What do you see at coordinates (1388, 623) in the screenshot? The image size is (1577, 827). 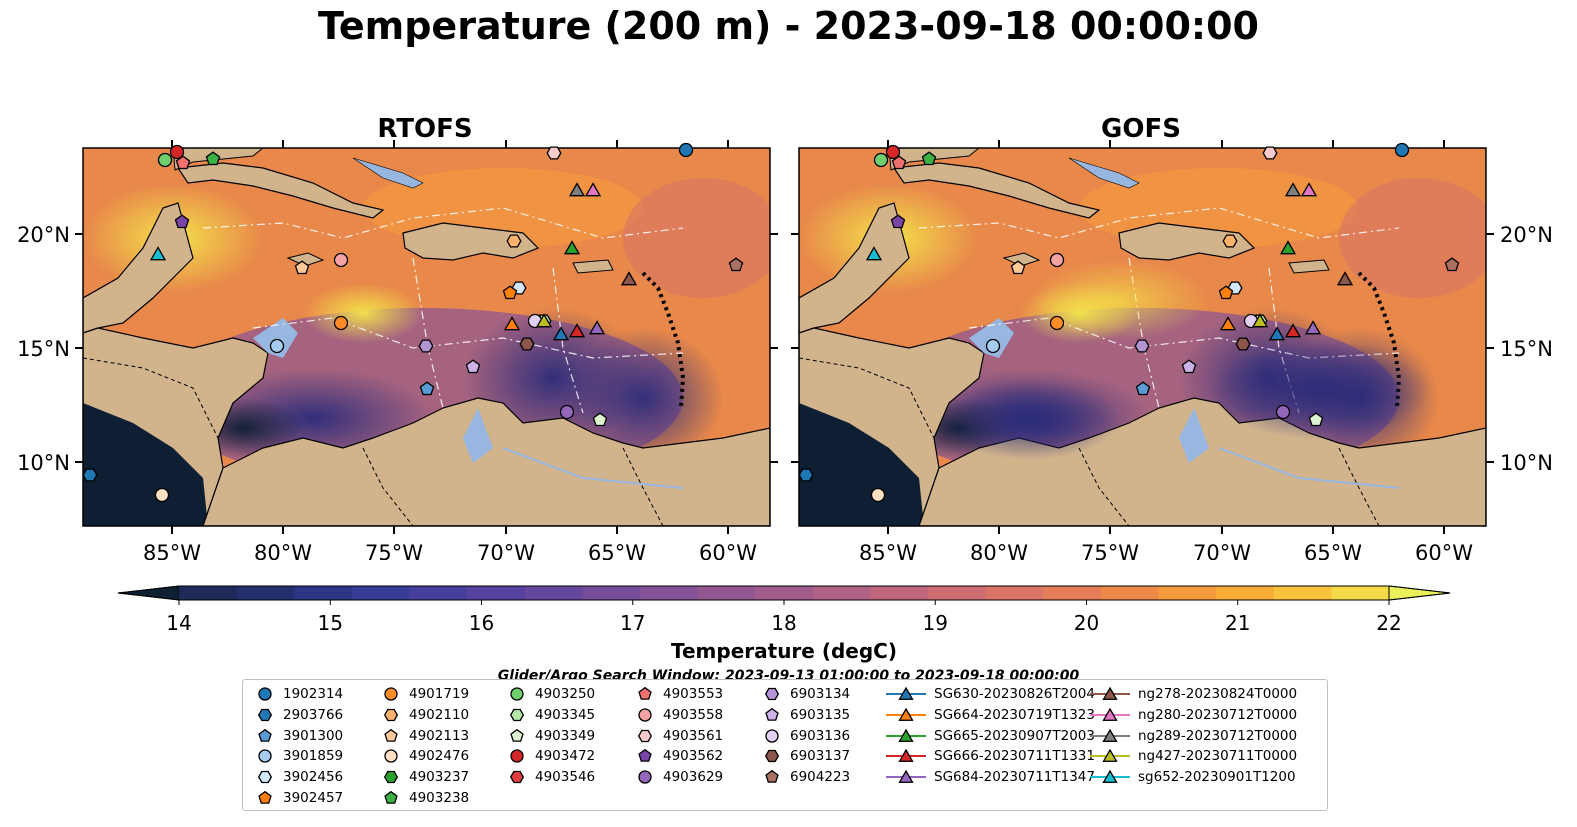 I see `colorbar-tick-label: 22` at bounding box center [1388, 623].